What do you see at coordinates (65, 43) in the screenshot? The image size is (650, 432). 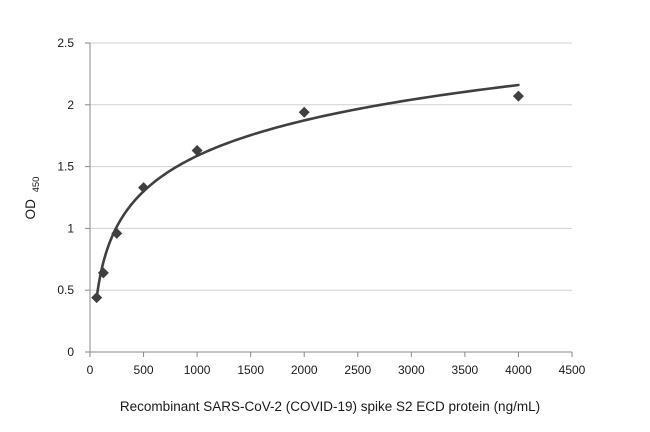 I see `y-tick-label: 2.5` at bounding box center [65, 43].